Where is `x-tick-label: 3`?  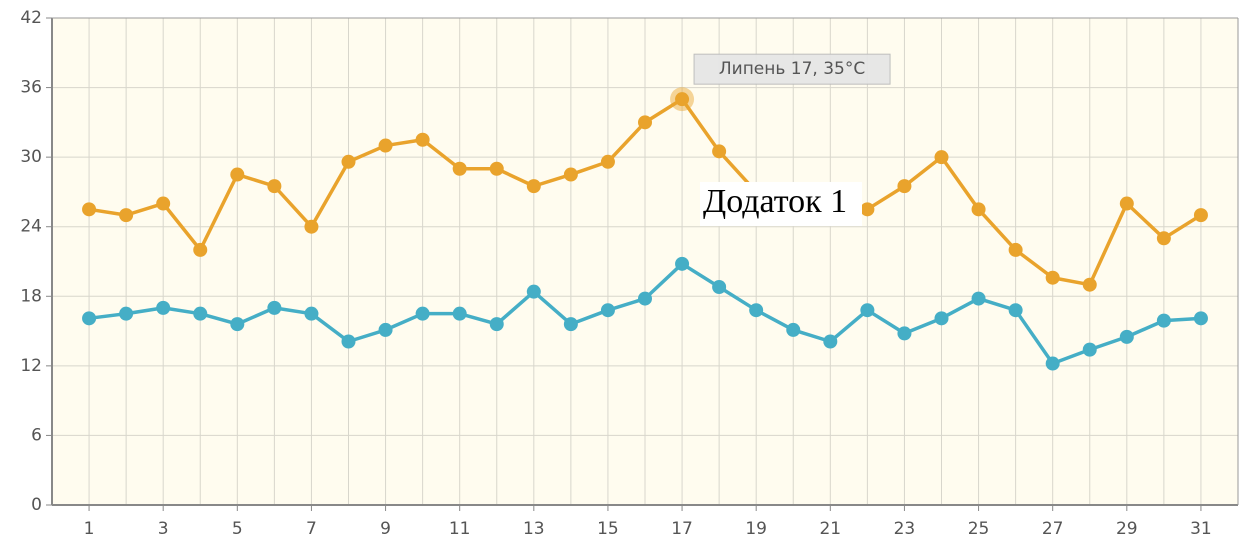 x-tick-label: 3 is located at coordinates (163, 529).